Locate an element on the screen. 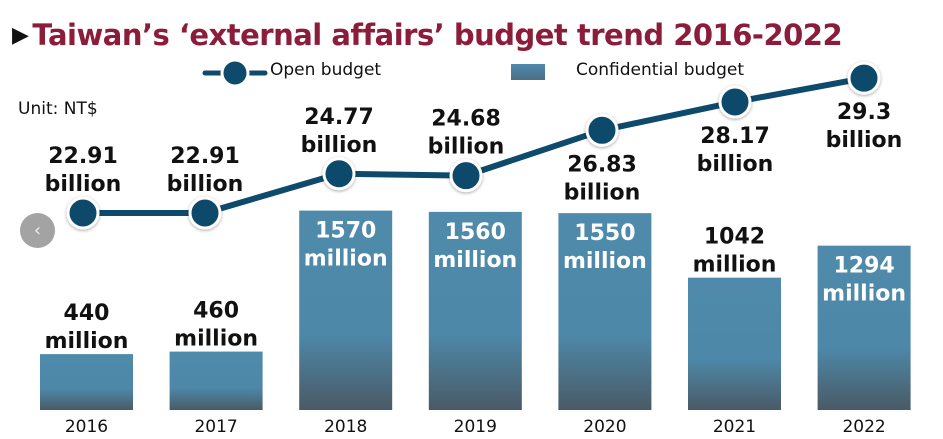  bar-label-unit-2019: million is located at coordinates (475, 260).